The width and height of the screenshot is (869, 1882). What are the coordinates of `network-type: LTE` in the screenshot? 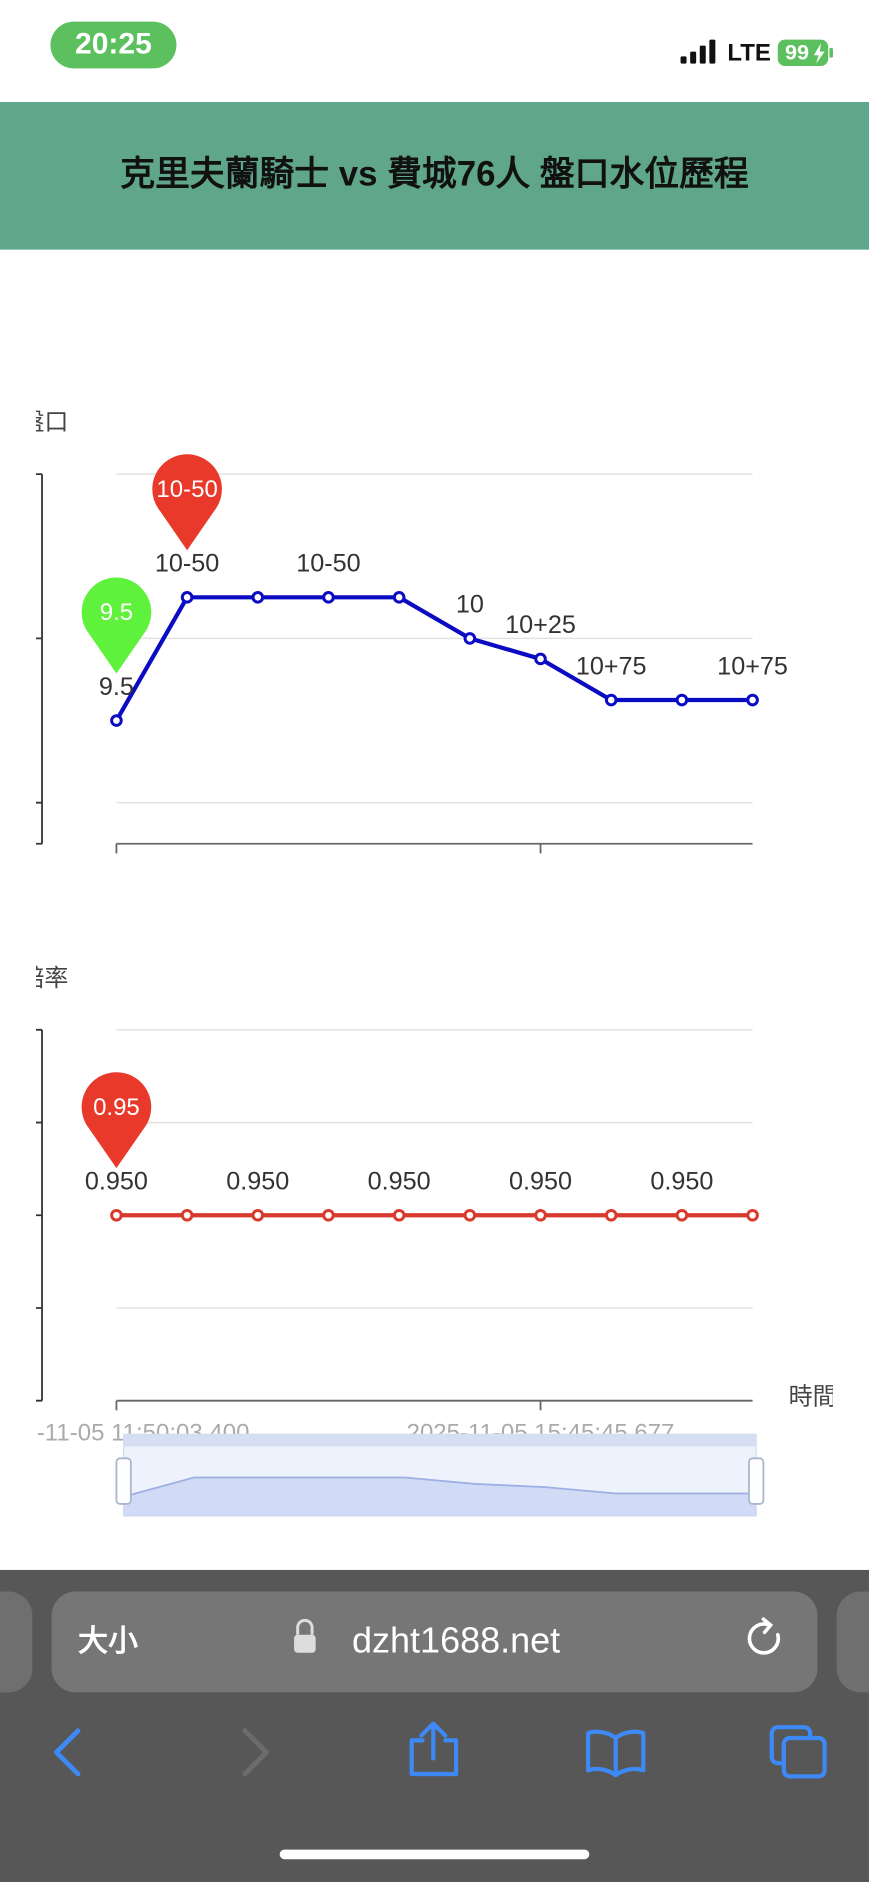 It's located at (749, 52).